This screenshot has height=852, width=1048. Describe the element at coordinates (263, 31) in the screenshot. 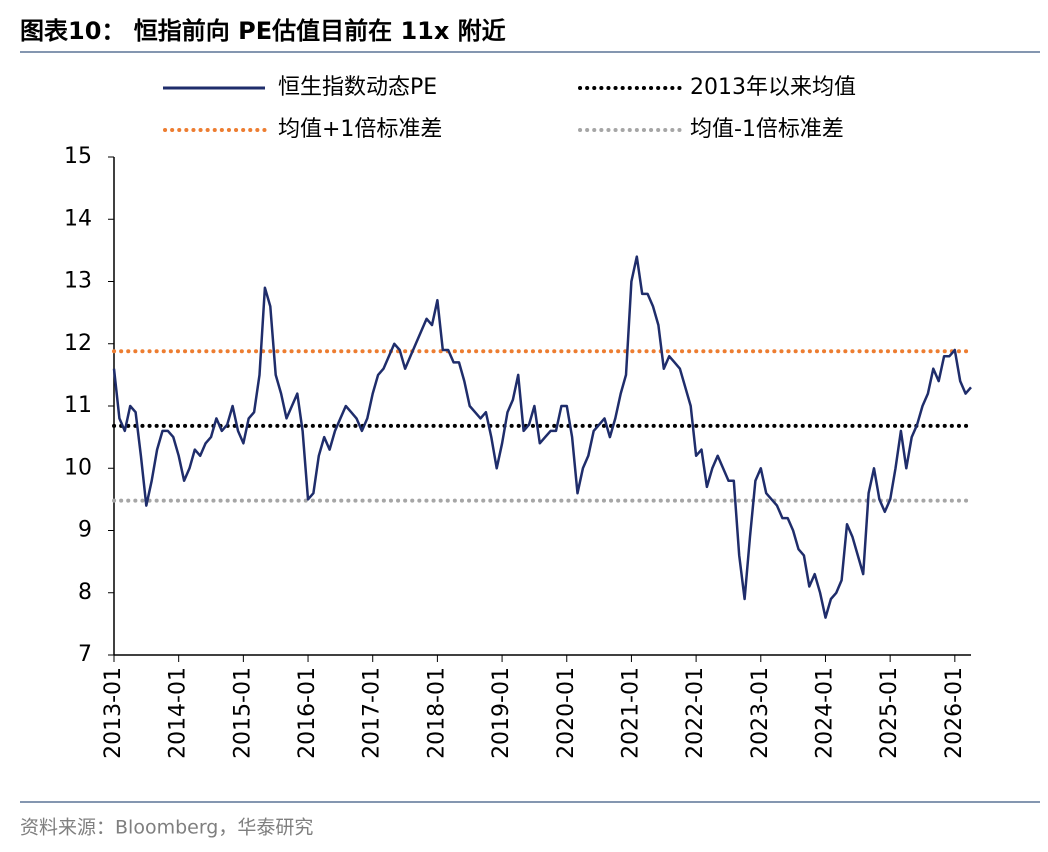

I see `chart-title: 图表10： 恒指前向 PE估值目前在 11x 附近` at that location.